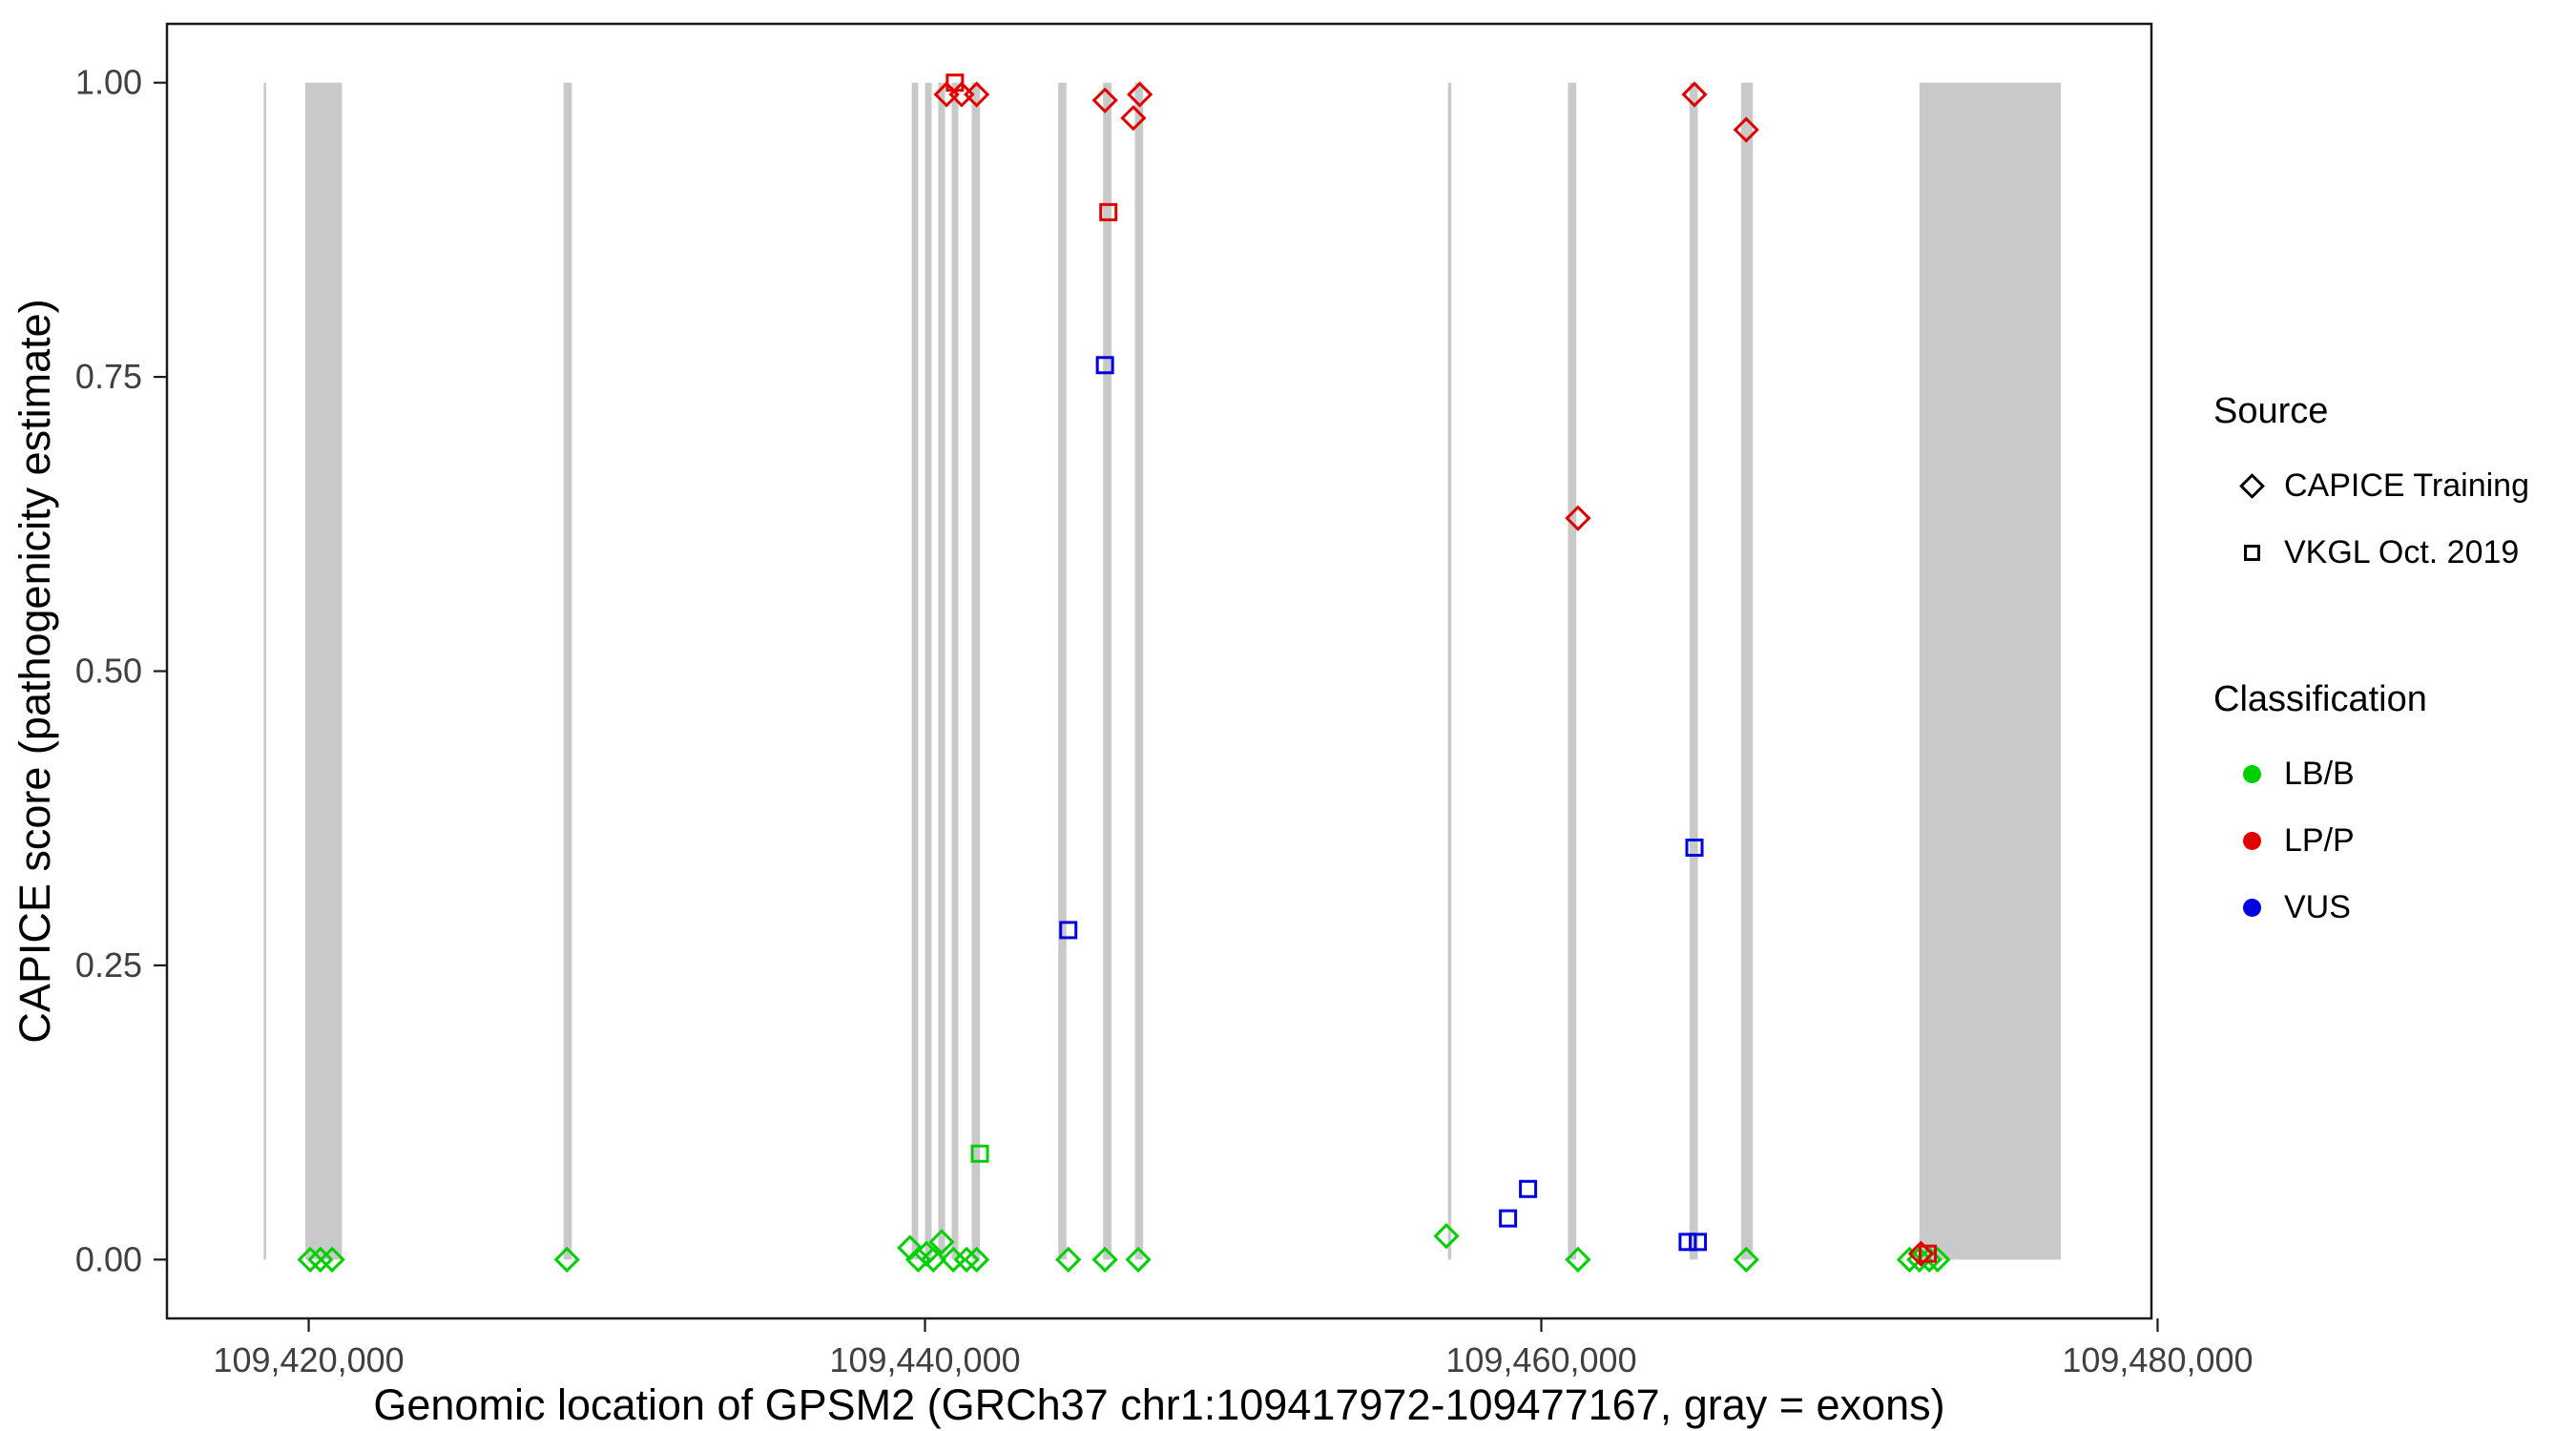 The height and width of the screenshot is (1431, 2576). Describe the element at coordinates (2371, 907) in the screenshot. I see `legend-item-vus: VUS` at that location.